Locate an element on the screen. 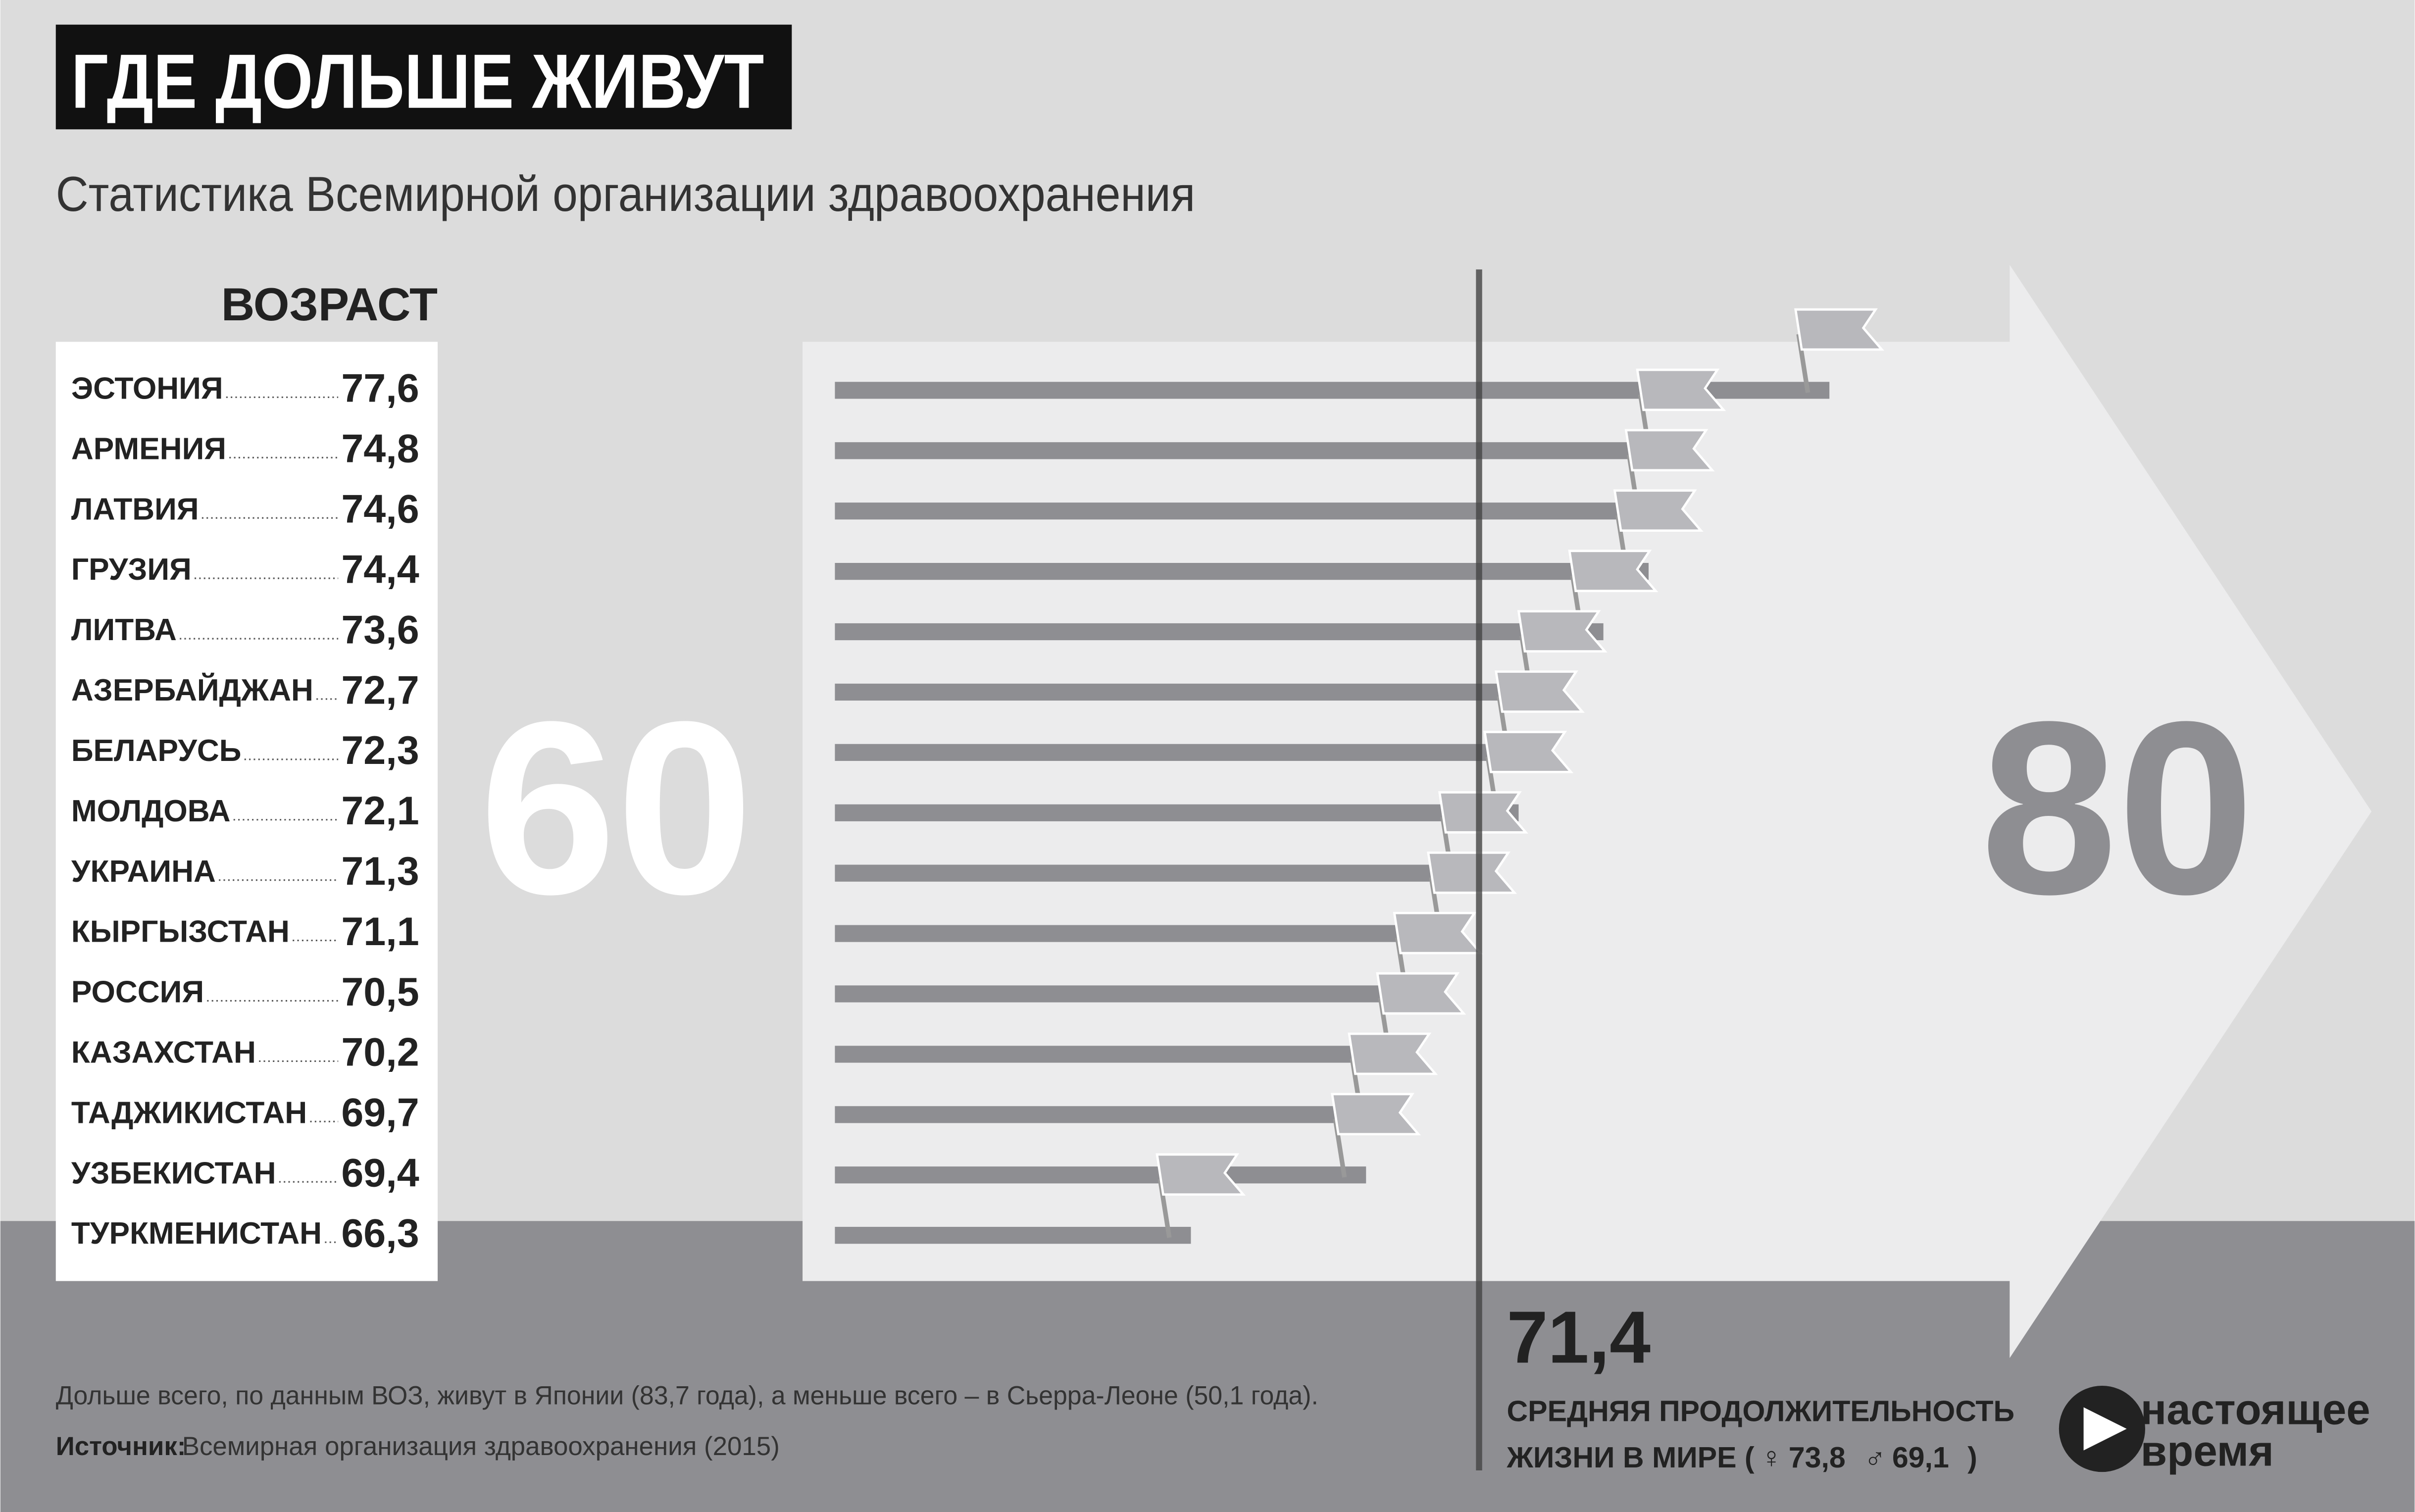 The height and width of the screenshot is (1512, 2415). value-label: 66,3 is located at coordinates (380, 1233).